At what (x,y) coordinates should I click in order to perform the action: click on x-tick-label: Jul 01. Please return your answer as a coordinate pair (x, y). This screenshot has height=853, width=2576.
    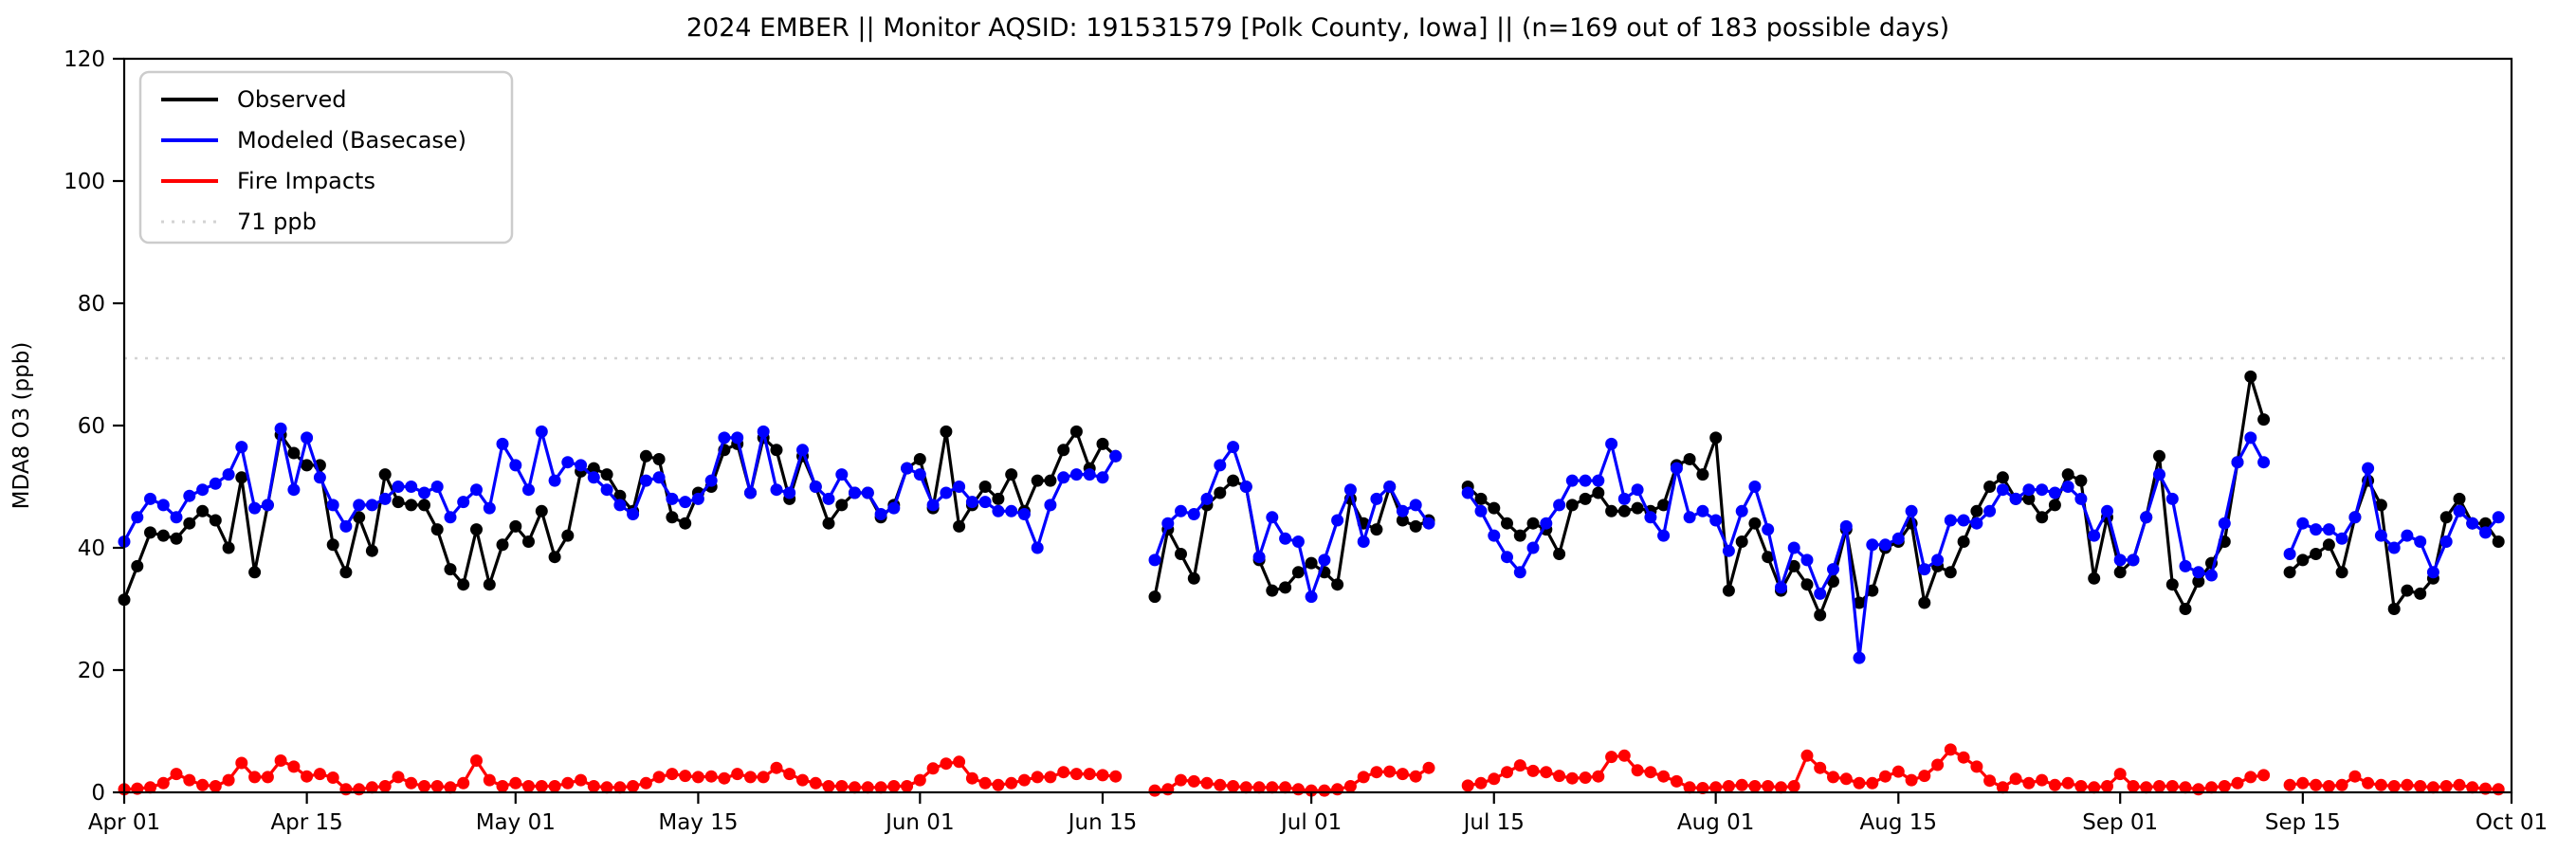
    Looking at the image, I should click on (1310, 822).